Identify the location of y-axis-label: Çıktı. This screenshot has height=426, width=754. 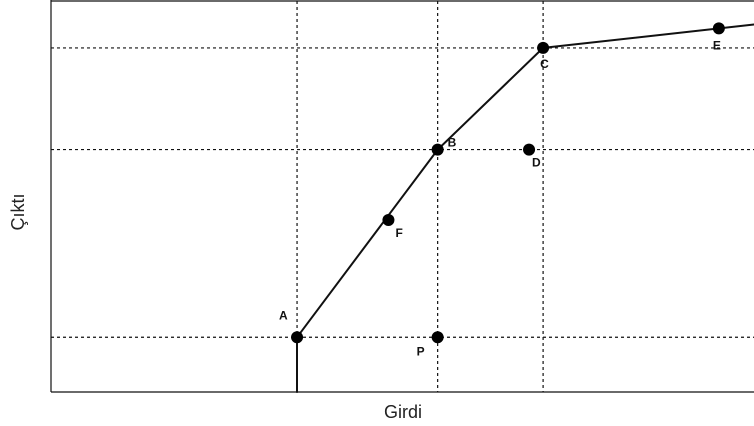
(18, 211).